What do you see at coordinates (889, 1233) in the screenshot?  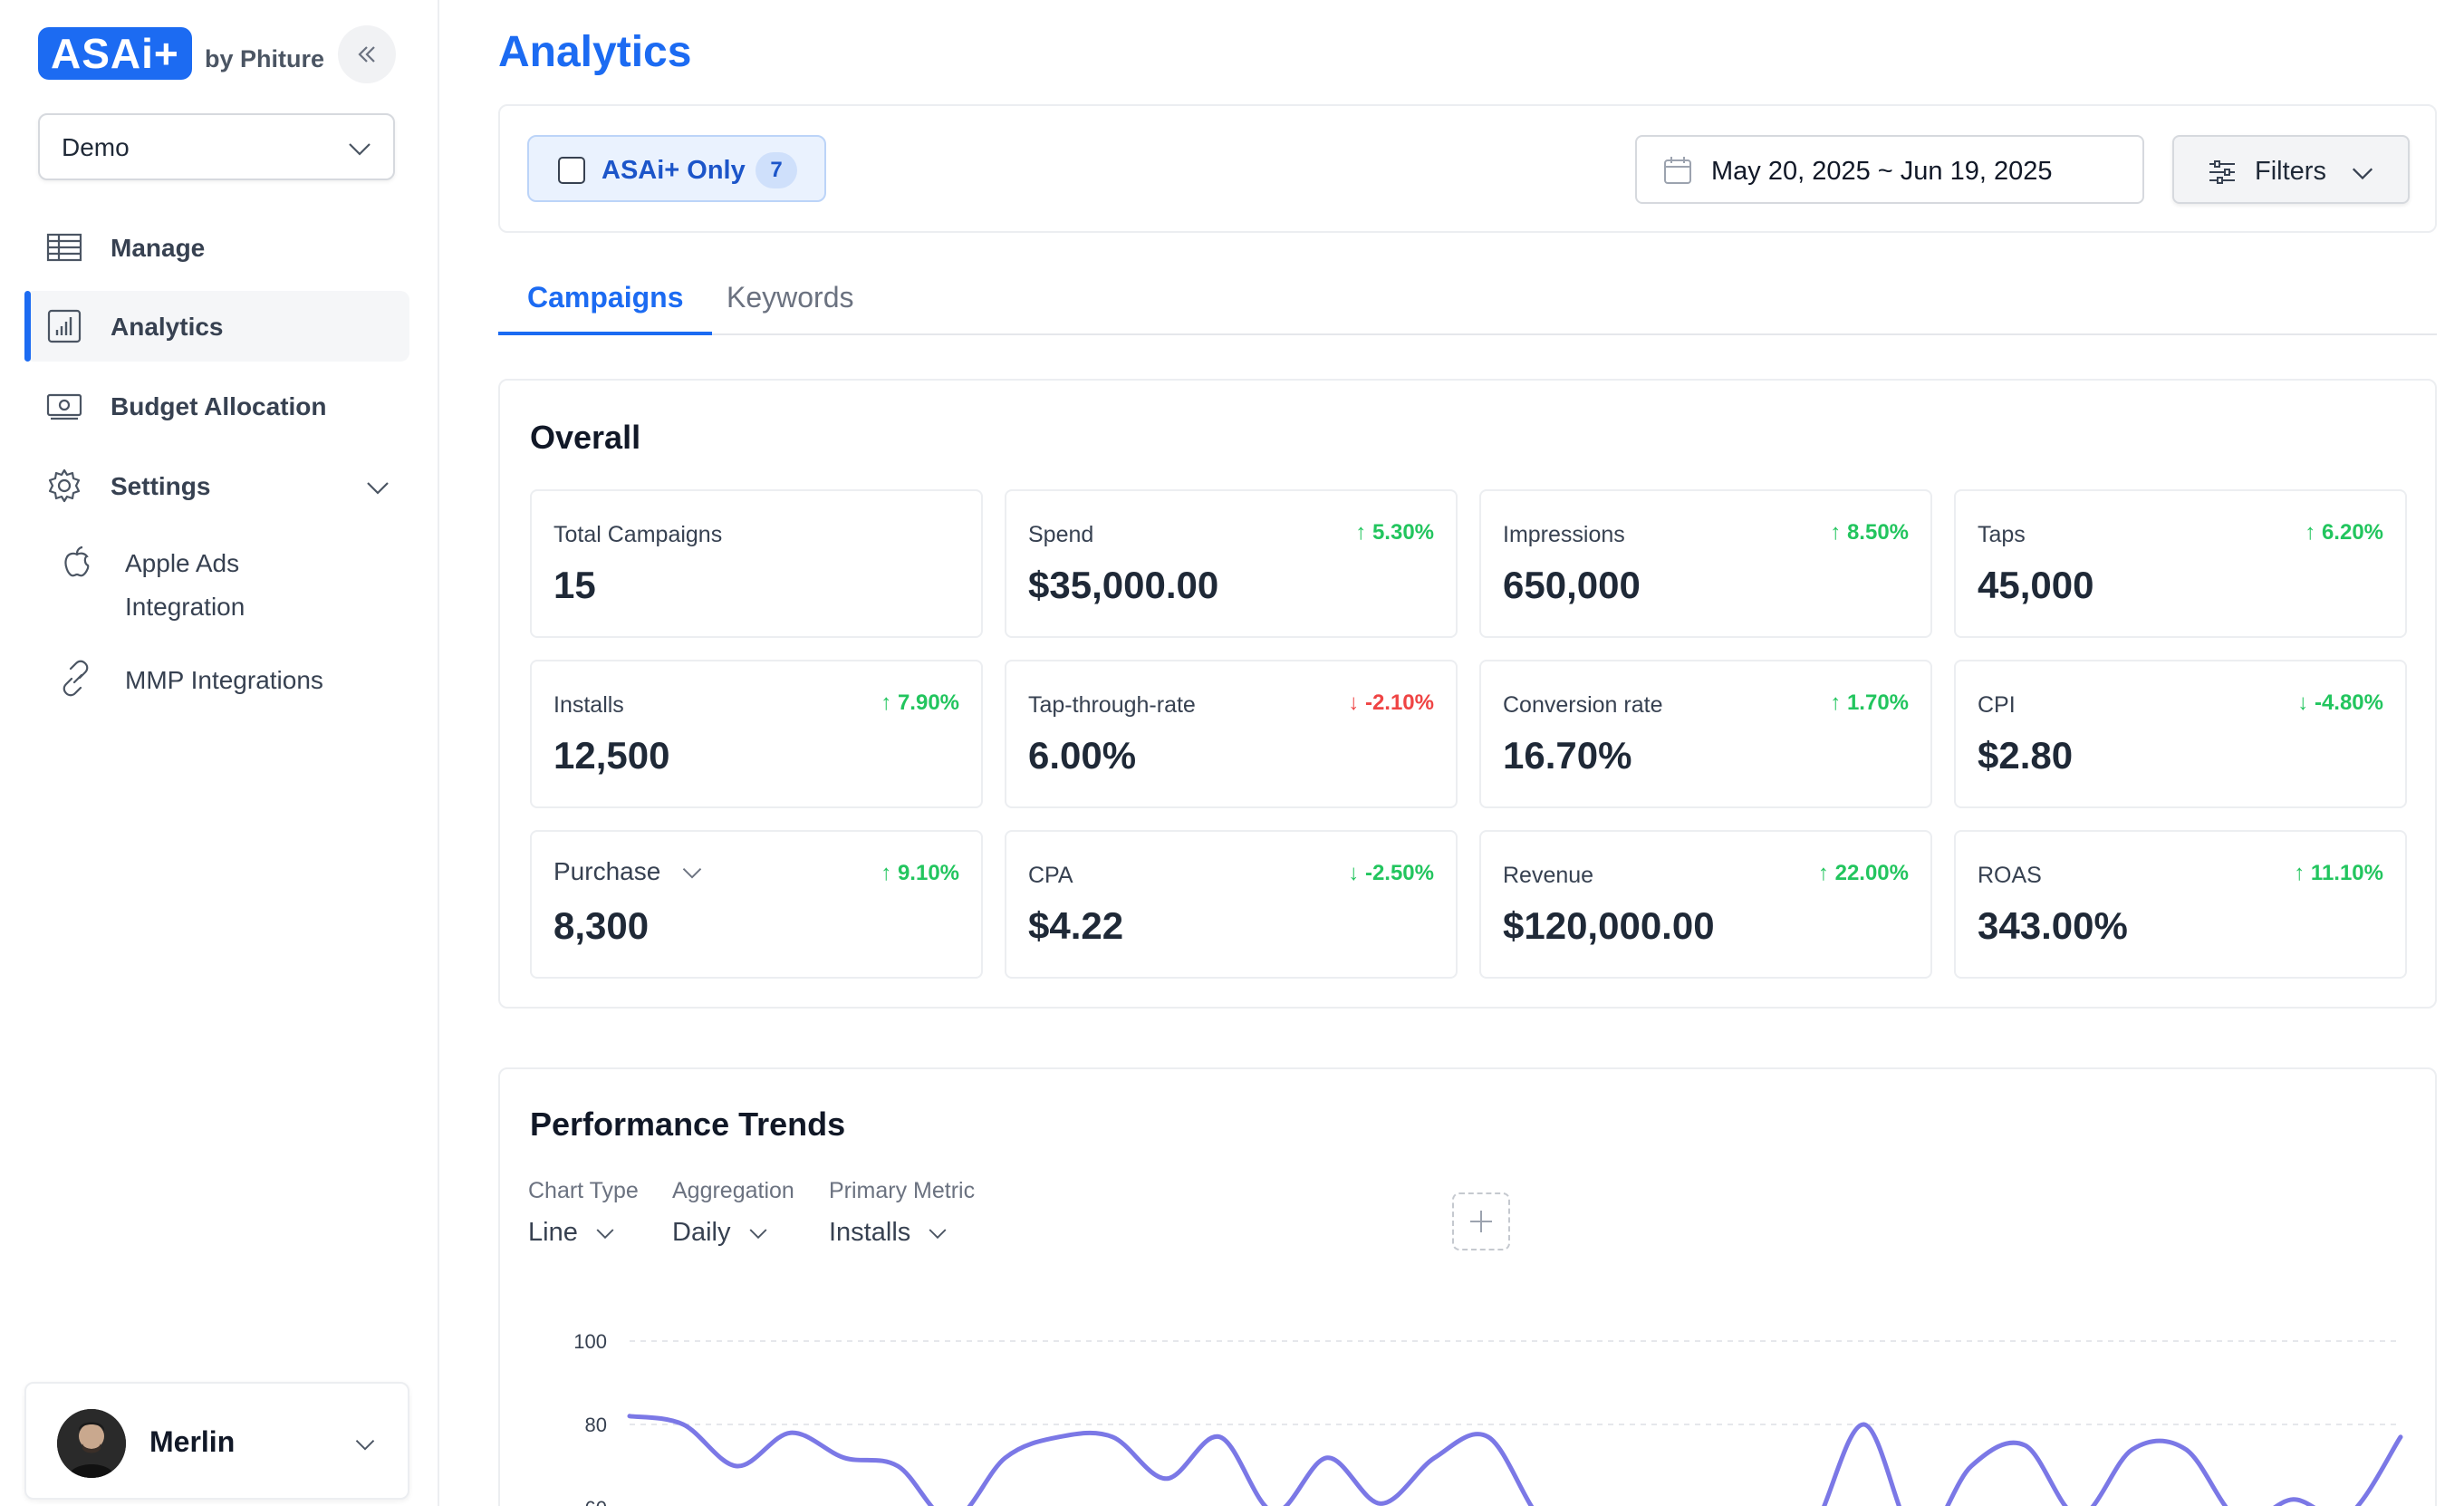 I see `primary-metric-value: Installs` at bounding box center [889, 1233].